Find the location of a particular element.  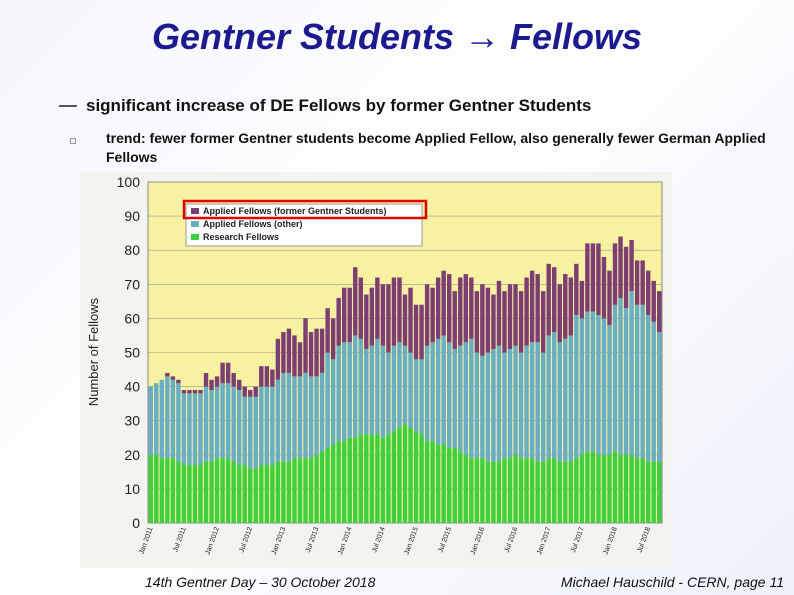

y-tick-label: 100 is located at coordinates (129, 182).